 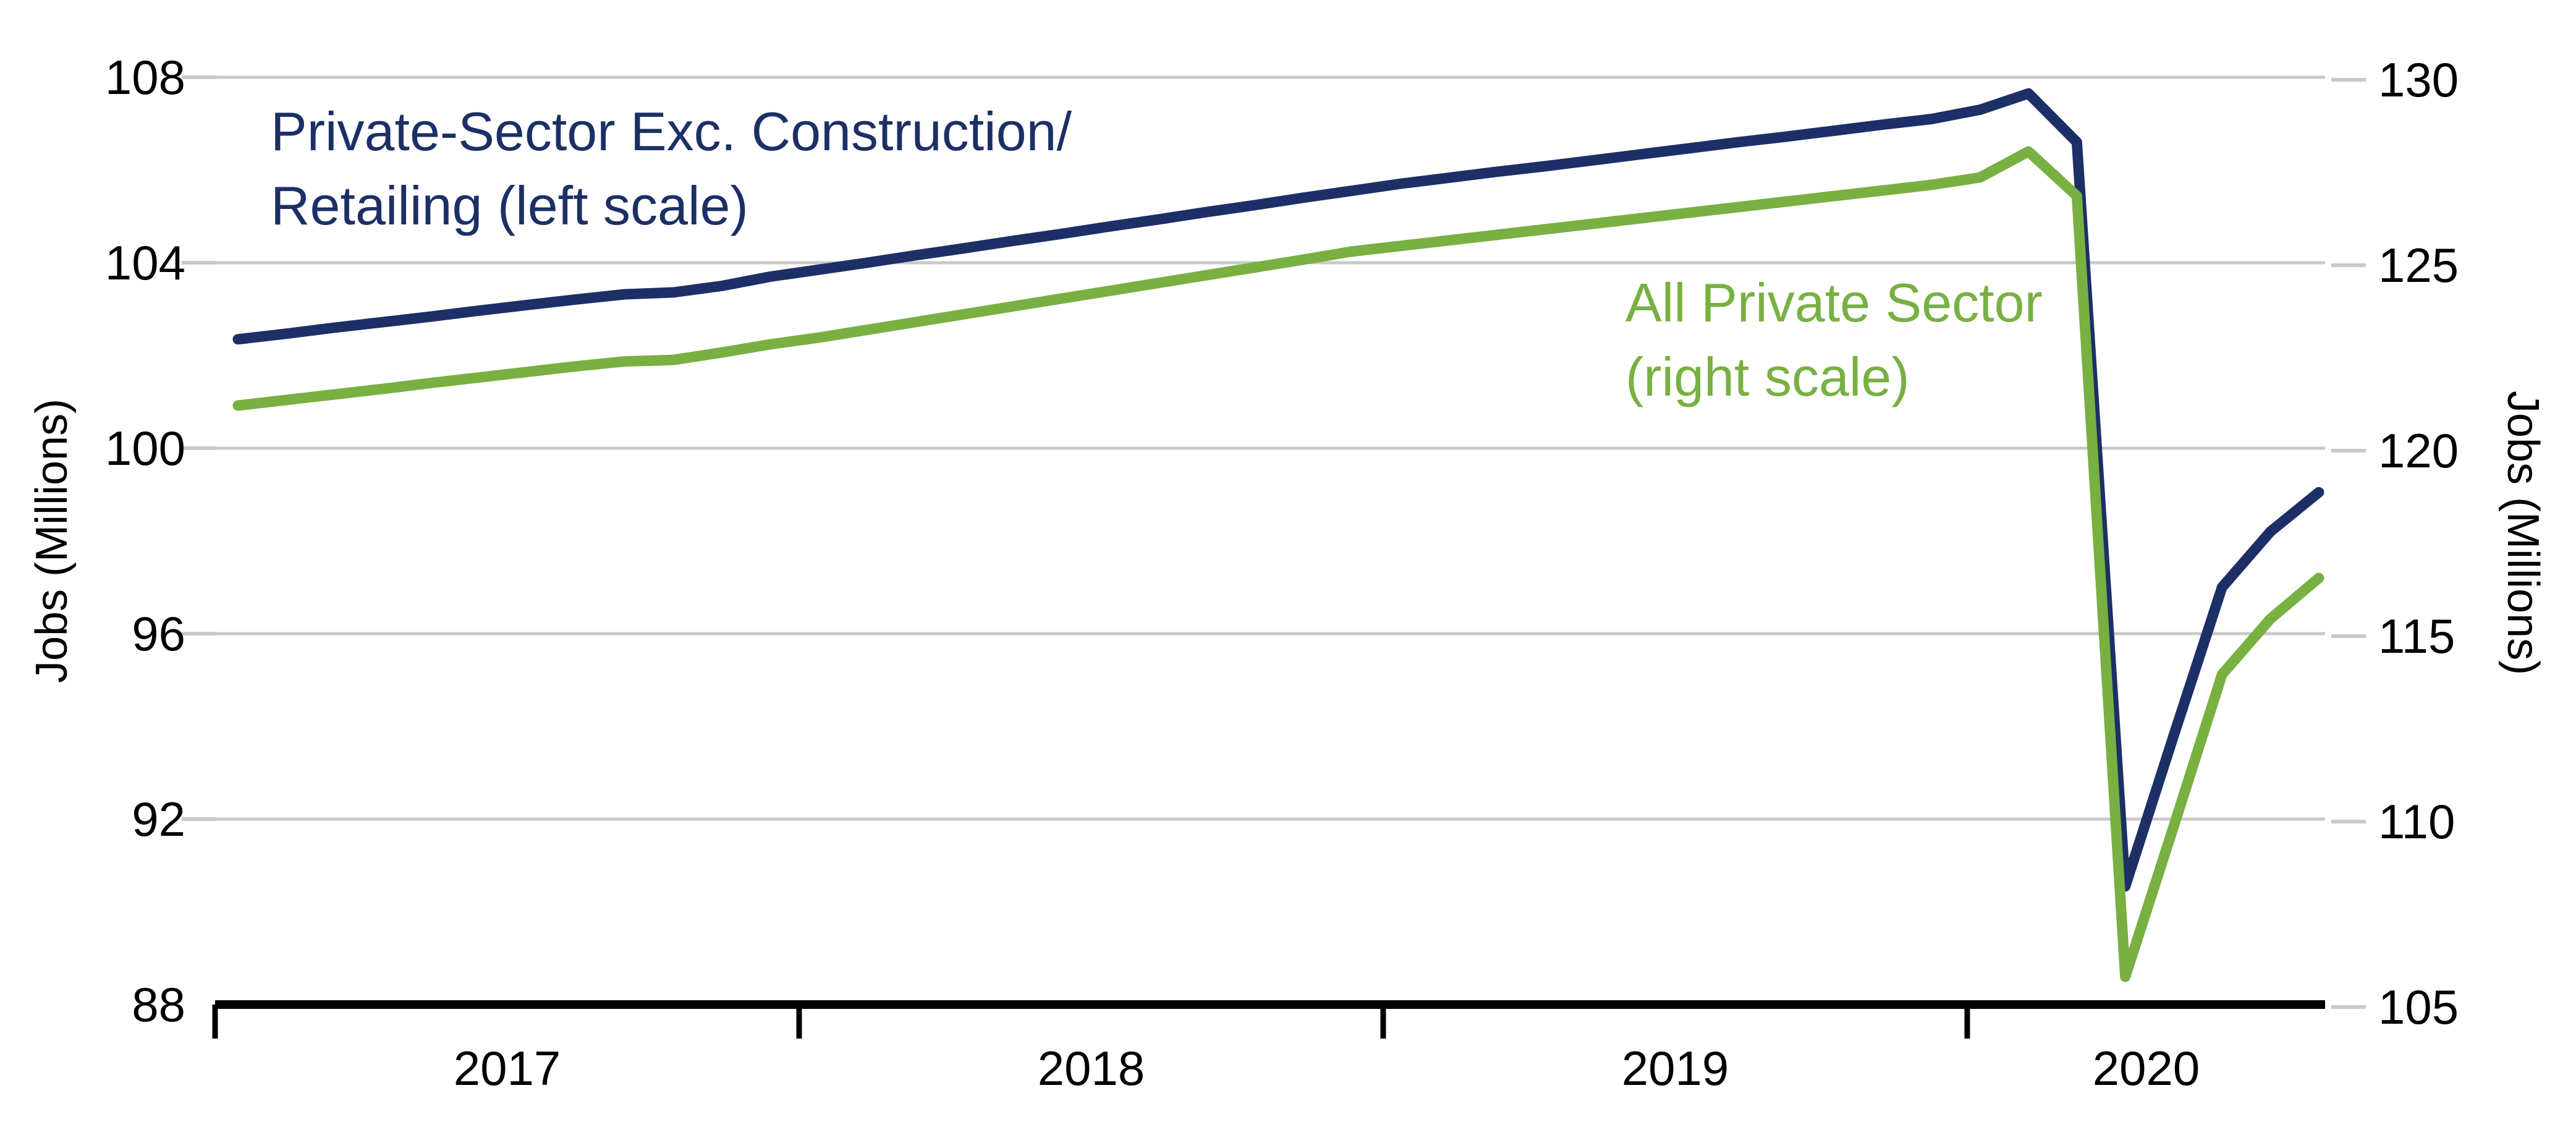 What do you see at coordinates (2416, 636) in the screenshot?
I see `right-tick-label: 115` at bounding box center [2416, 636].